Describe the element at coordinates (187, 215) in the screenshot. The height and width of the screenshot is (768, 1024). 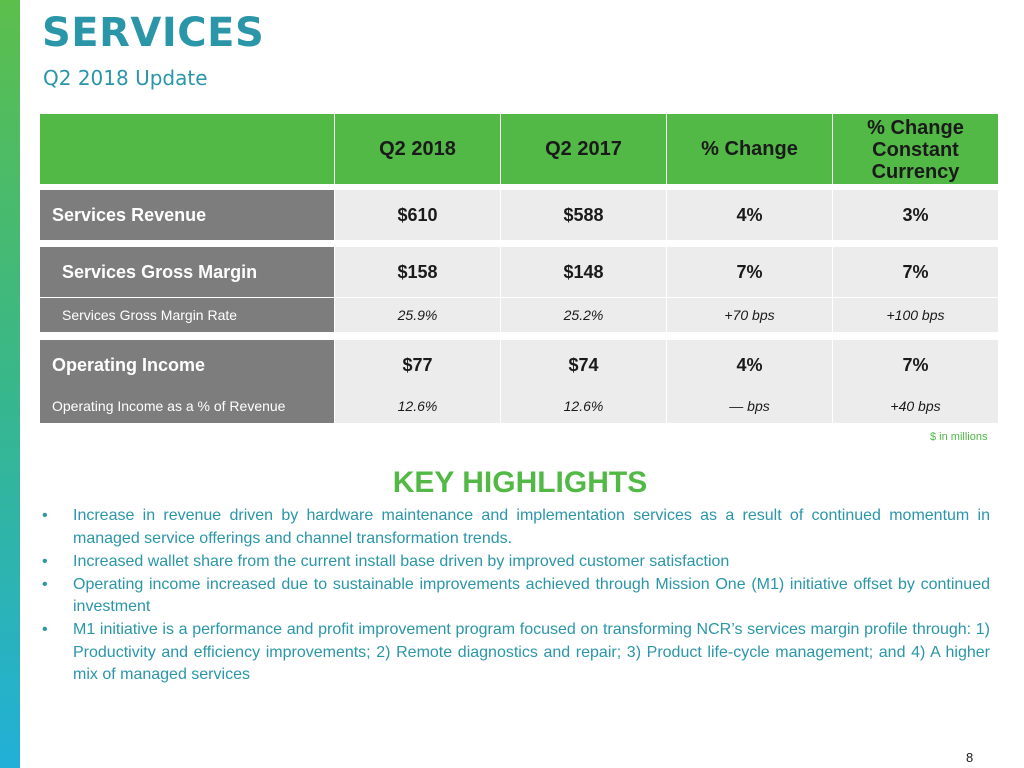
I see `row-label: Services Revenue` at that location.